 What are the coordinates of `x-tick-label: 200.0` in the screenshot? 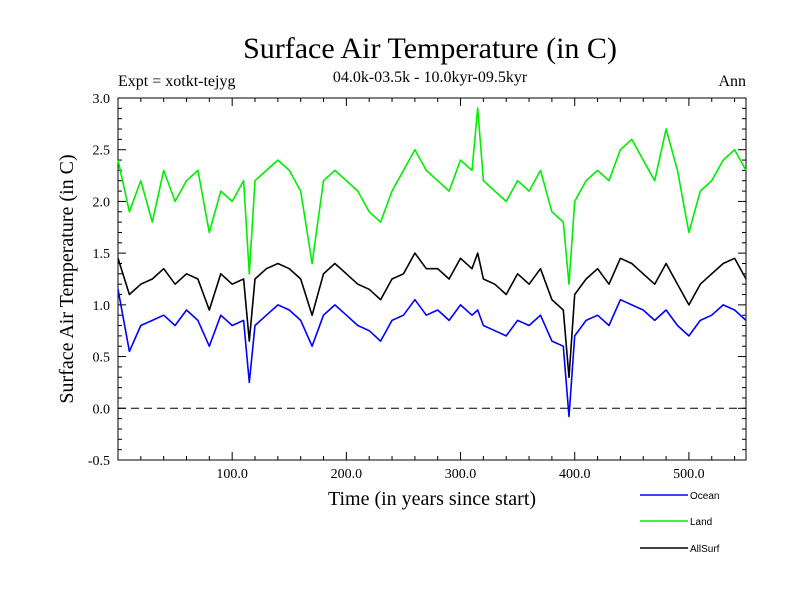 It's located at (347, 474).